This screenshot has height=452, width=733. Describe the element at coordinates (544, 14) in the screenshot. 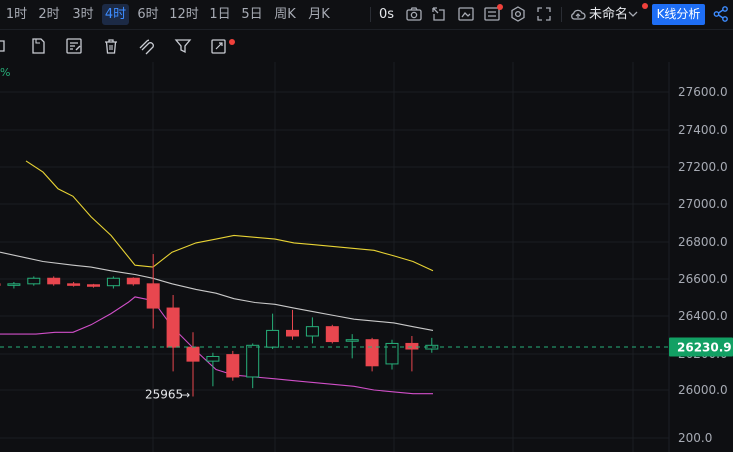

I see `fullscreen-icon` at that location.